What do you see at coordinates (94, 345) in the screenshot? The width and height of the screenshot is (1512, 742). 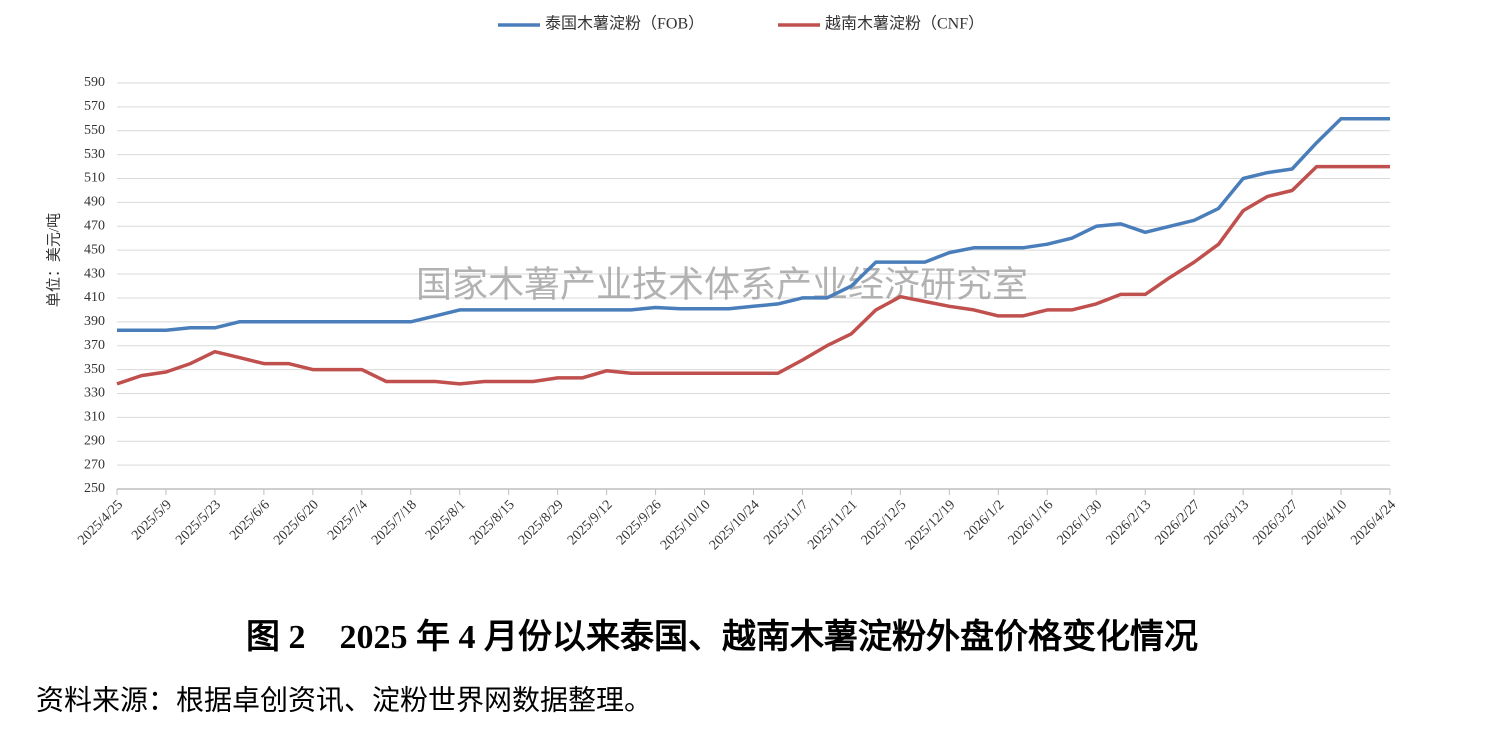 I see `y-tick-label: 370` at bounding box center [94, 345].